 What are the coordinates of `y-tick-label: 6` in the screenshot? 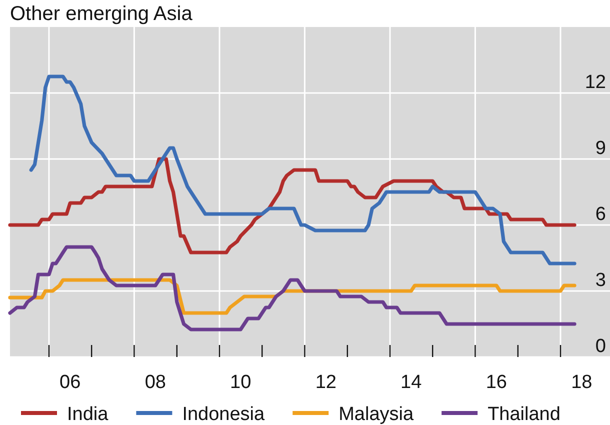 It's located at (600, 214).